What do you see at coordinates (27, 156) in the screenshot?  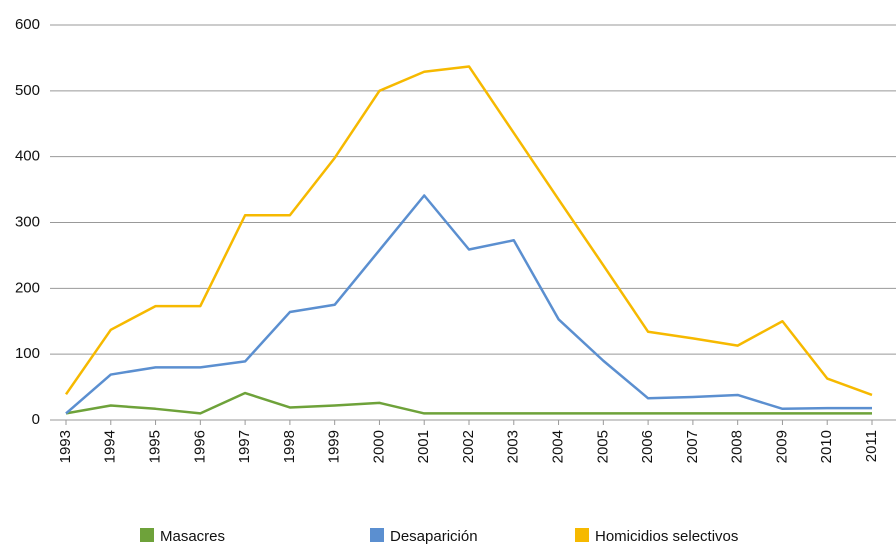 I see `y-tick-label: 400` at bounding box center [27, 156].